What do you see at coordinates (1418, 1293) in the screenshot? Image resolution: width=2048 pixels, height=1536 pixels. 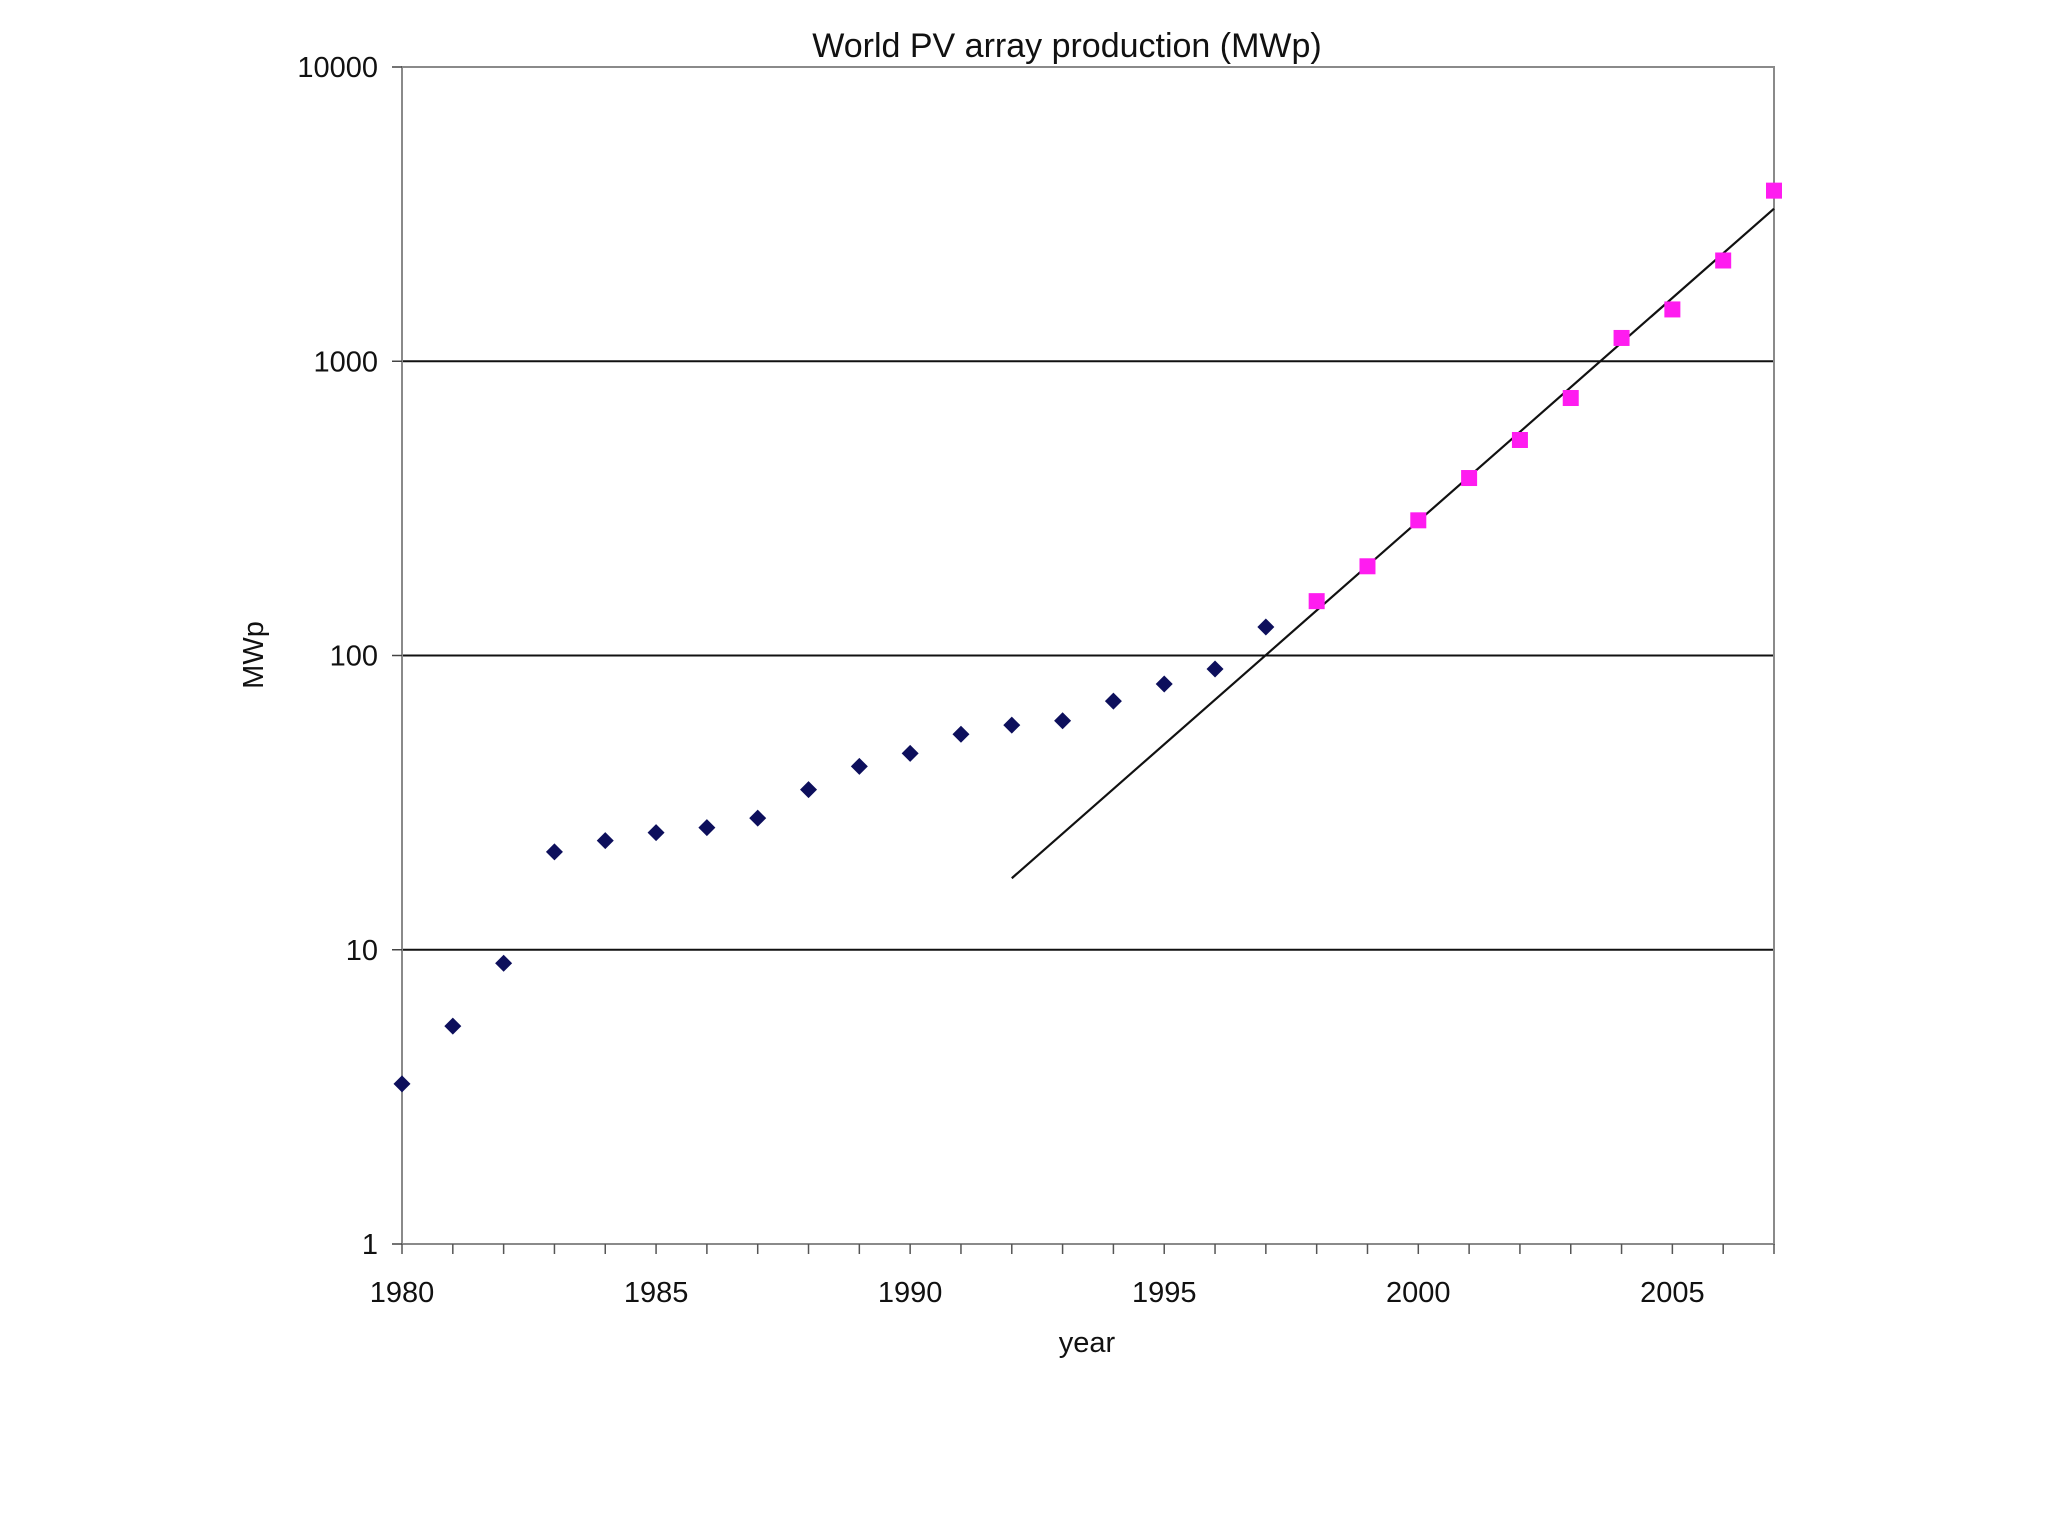 I see `x-tick-label: 2000` at bounding box center [1418, 1293].